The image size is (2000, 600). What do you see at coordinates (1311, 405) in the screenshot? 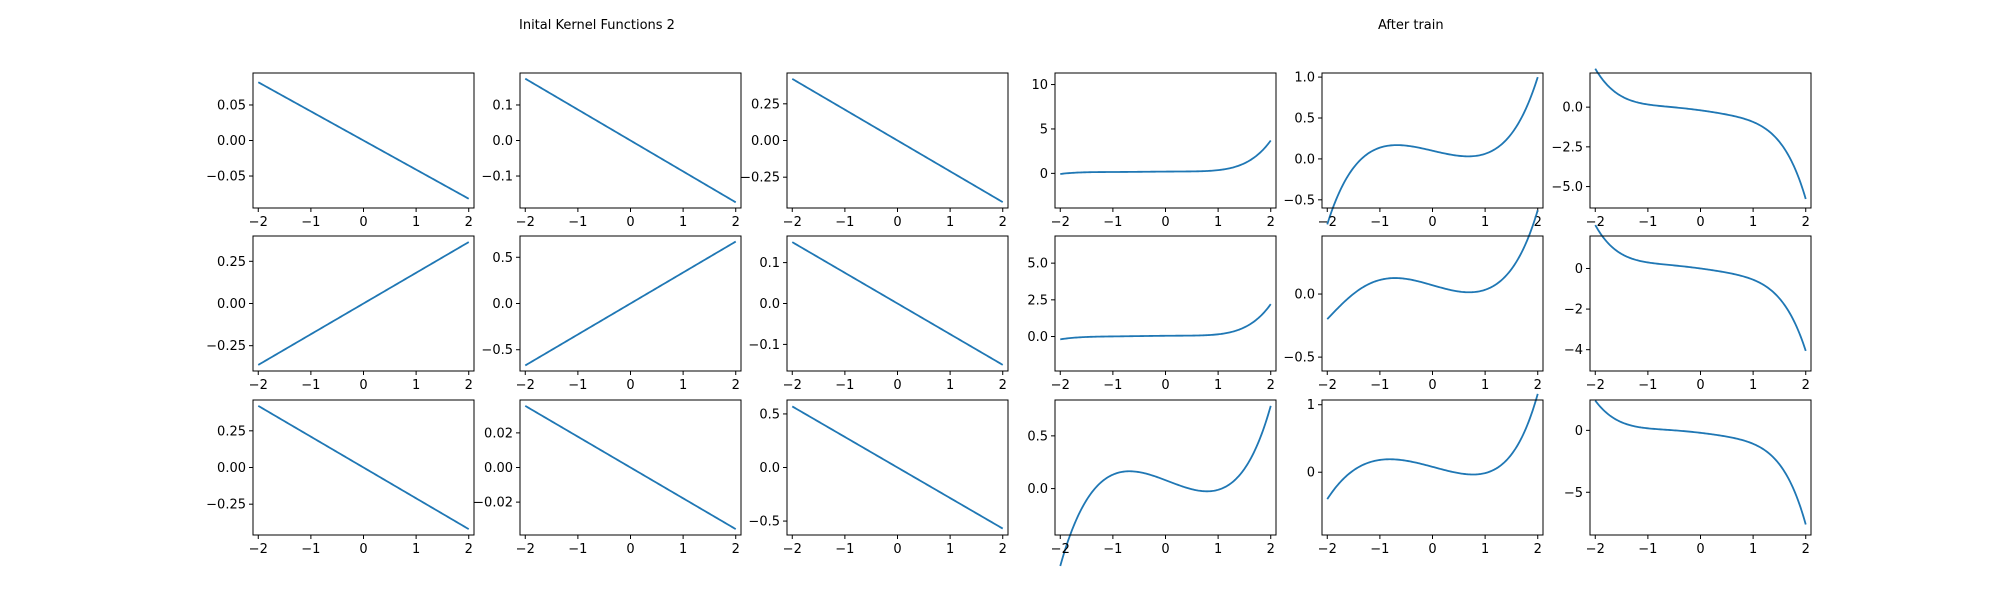
I see `y-tick-label: 1` at bounding box center [1311, 405].